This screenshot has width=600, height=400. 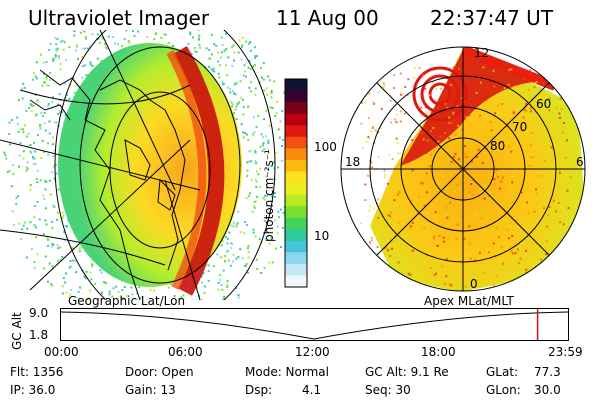 I want to click on right-panel-label: Apex MLat/MLT, so click(x=469, y=301).